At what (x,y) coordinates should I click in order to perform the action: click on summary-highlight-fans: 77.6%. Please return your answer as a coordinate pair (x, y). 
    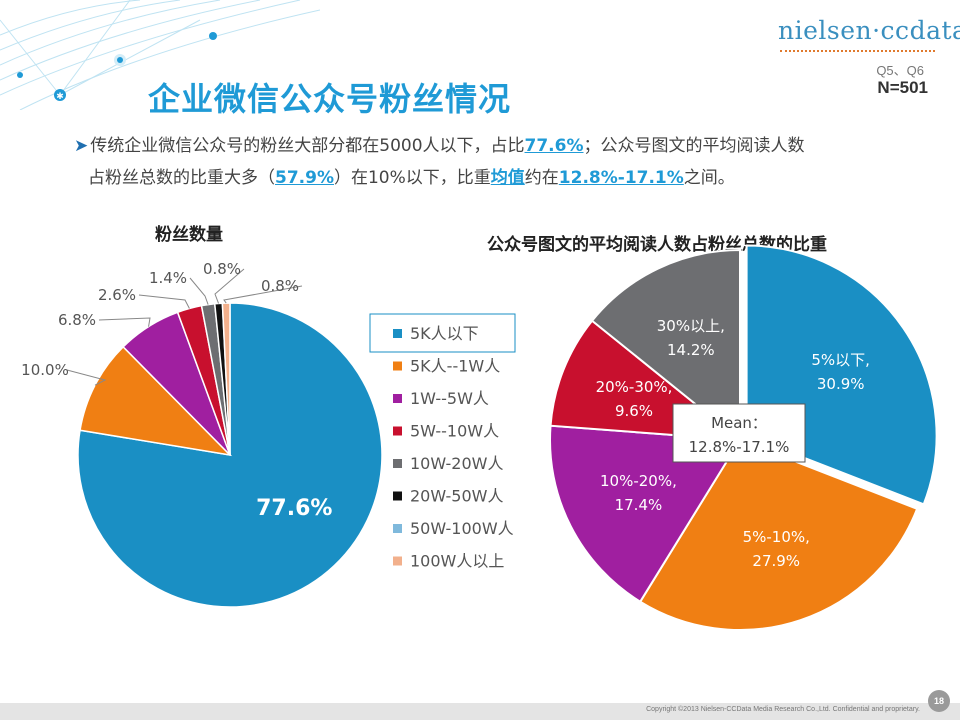
    Looking at the image, I should click on (554, 146).